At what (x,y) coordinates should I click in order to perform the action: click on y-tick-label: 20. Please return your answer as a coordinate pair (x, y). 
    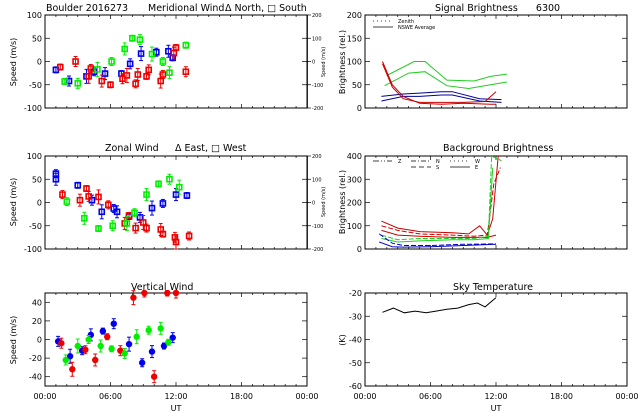
    Looking at the image, I should click on (37, 321).